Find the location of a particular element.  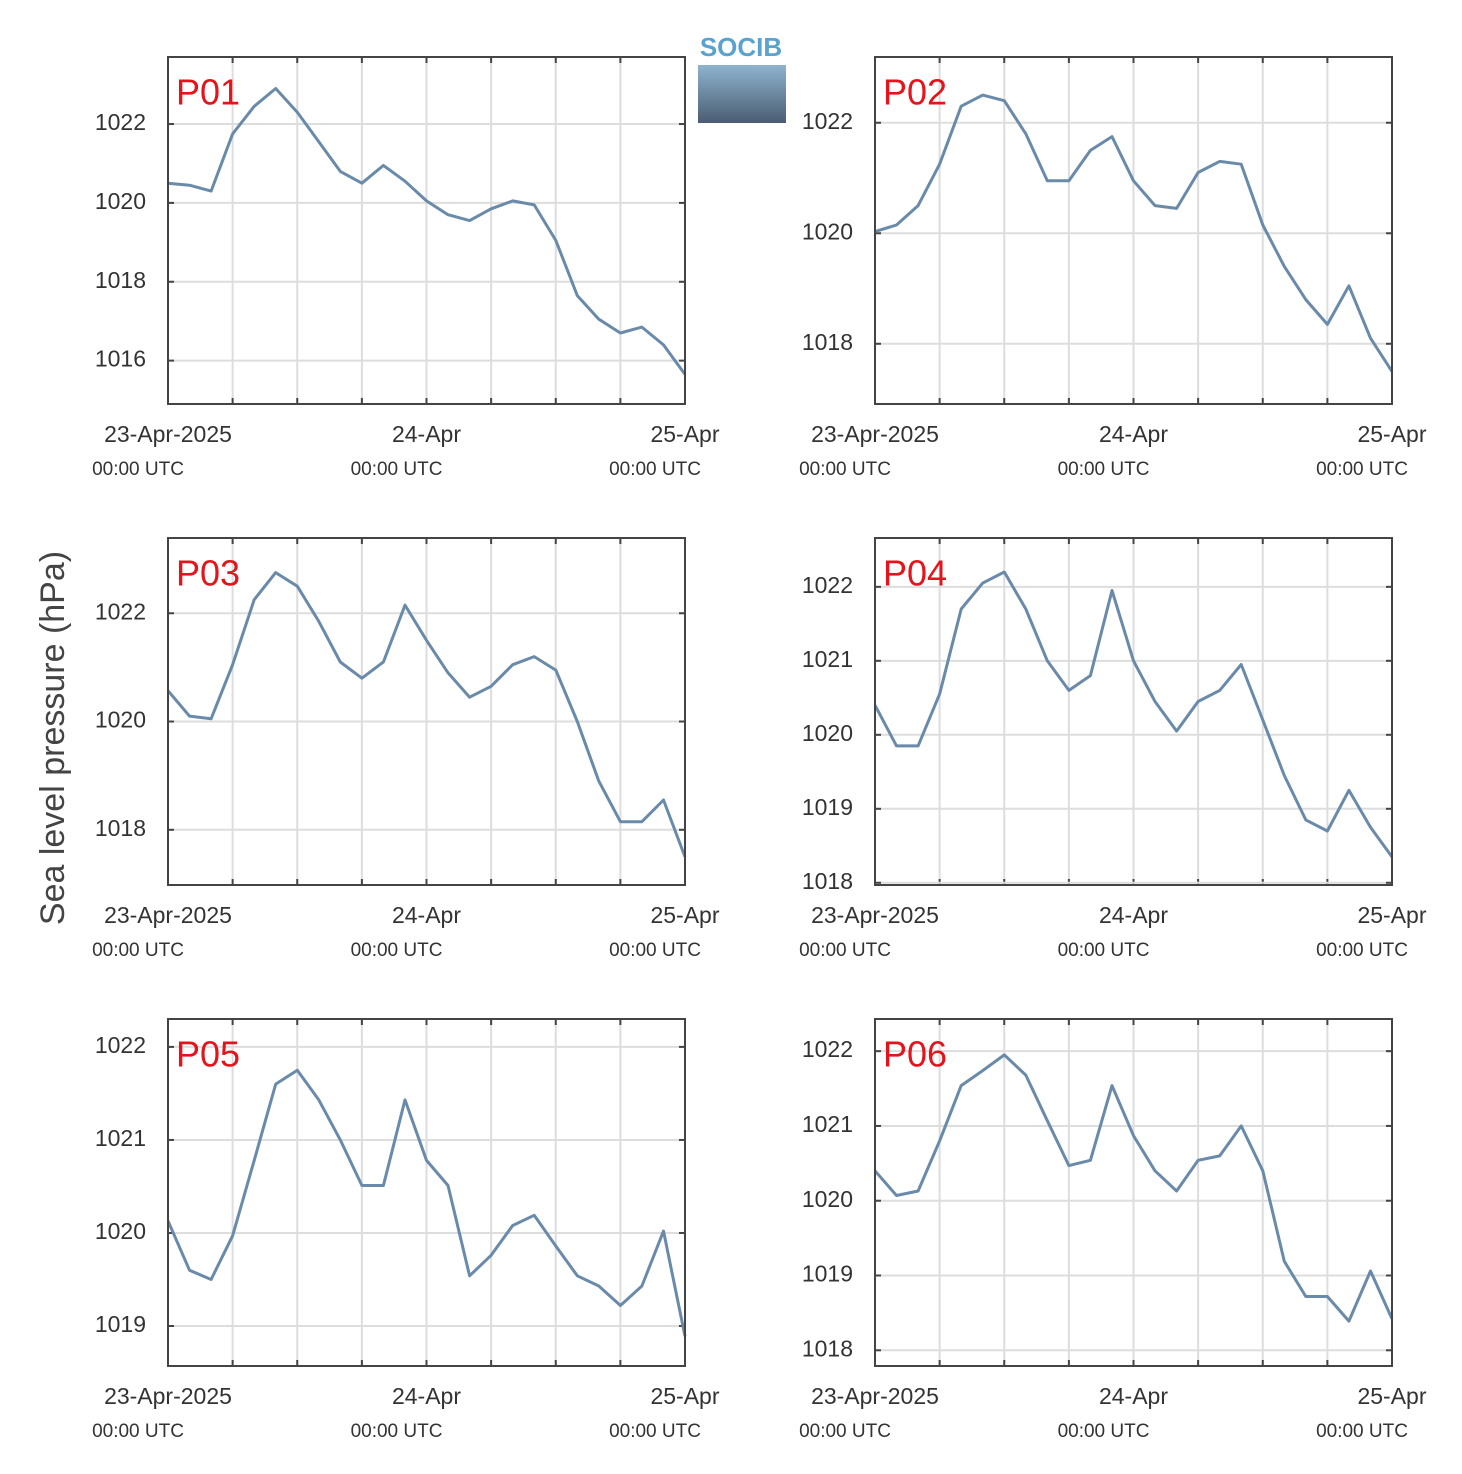

panel-title: P05 is located at coordinates (208, 1054).